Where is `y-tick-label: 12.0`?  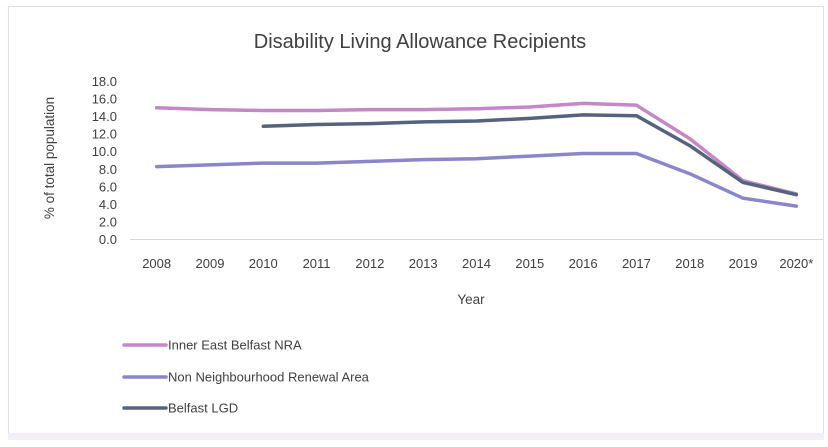 y-tick-label: 12.0 is located at coordinates (104, 134).